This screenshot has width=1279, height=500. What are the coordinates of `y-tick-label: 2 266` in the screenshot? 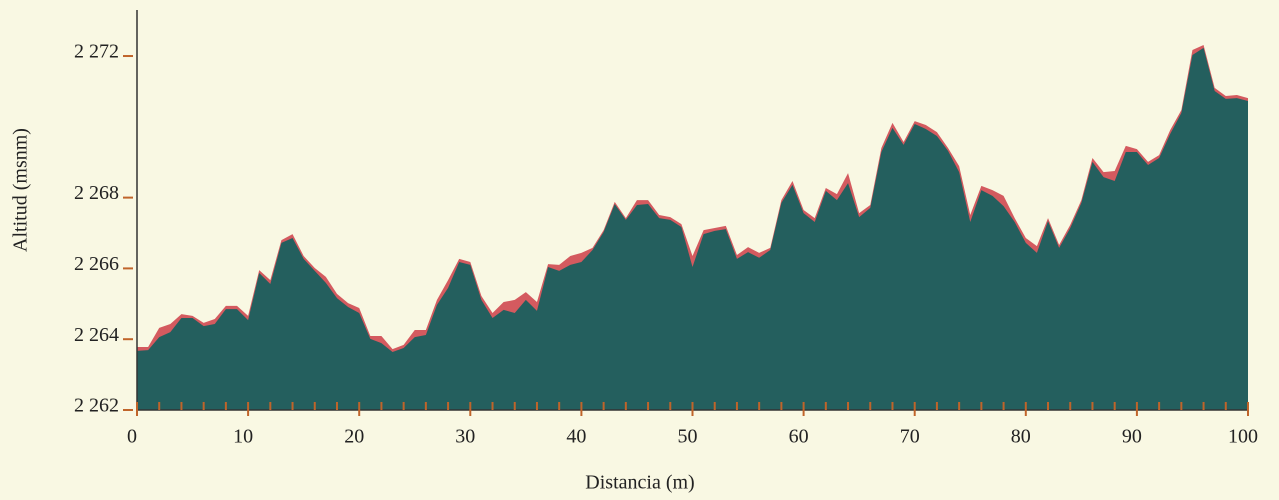 It's located at (96, 264).